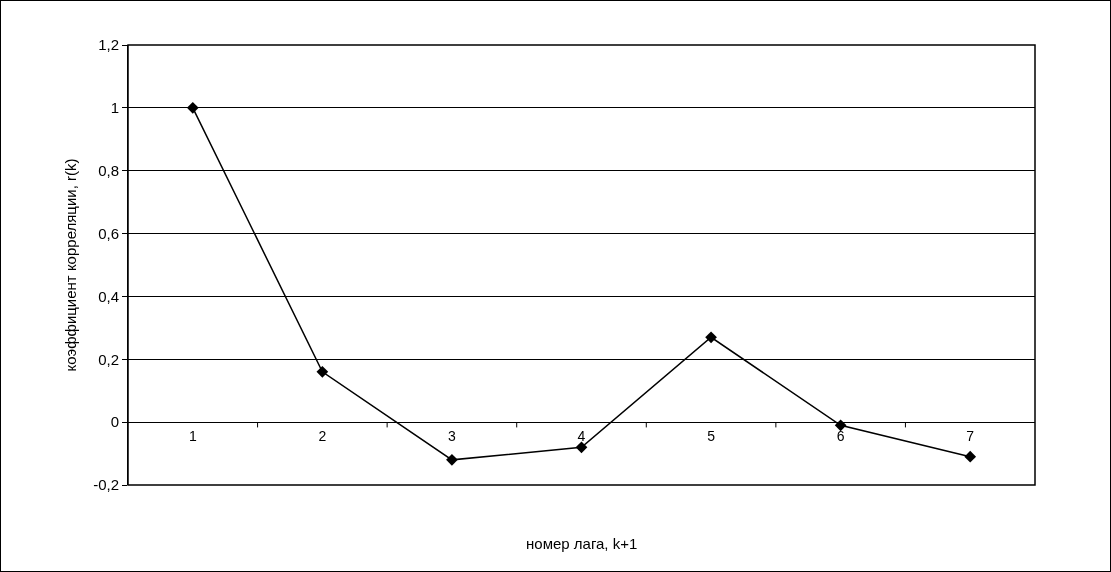 The height and width of the screenshot is (572, 1111). I want to click on y-tick-label: 0,6, so click(108, 233).